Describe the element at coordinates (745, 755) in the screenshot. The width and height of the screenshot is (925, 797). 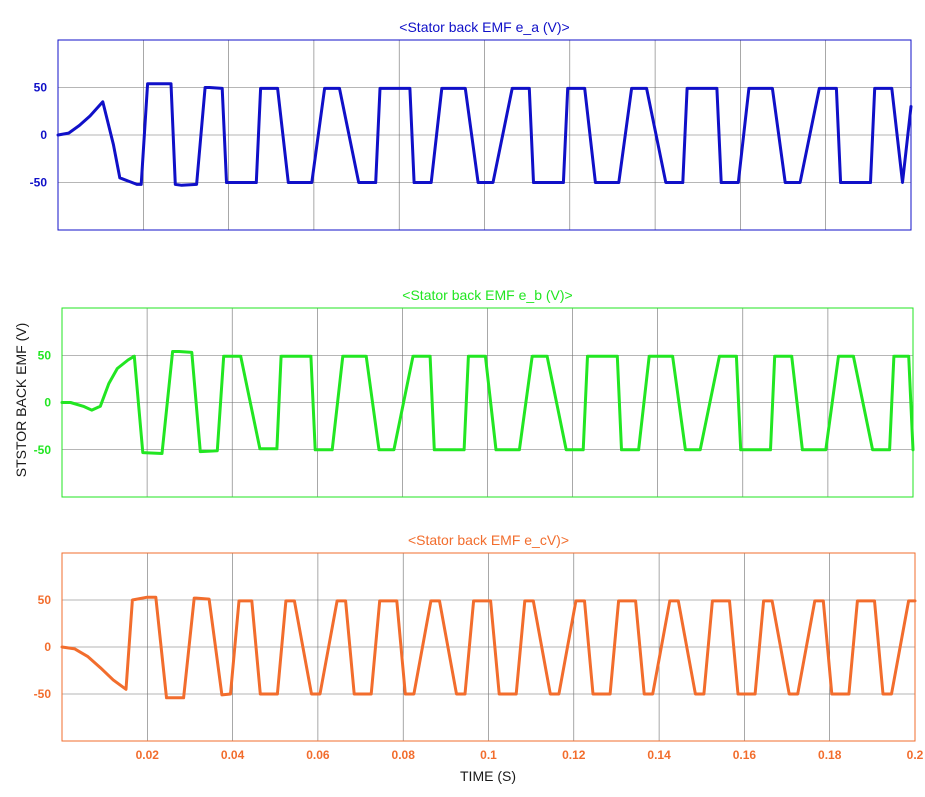
I see `x-tick-label: 0.16` at that location.